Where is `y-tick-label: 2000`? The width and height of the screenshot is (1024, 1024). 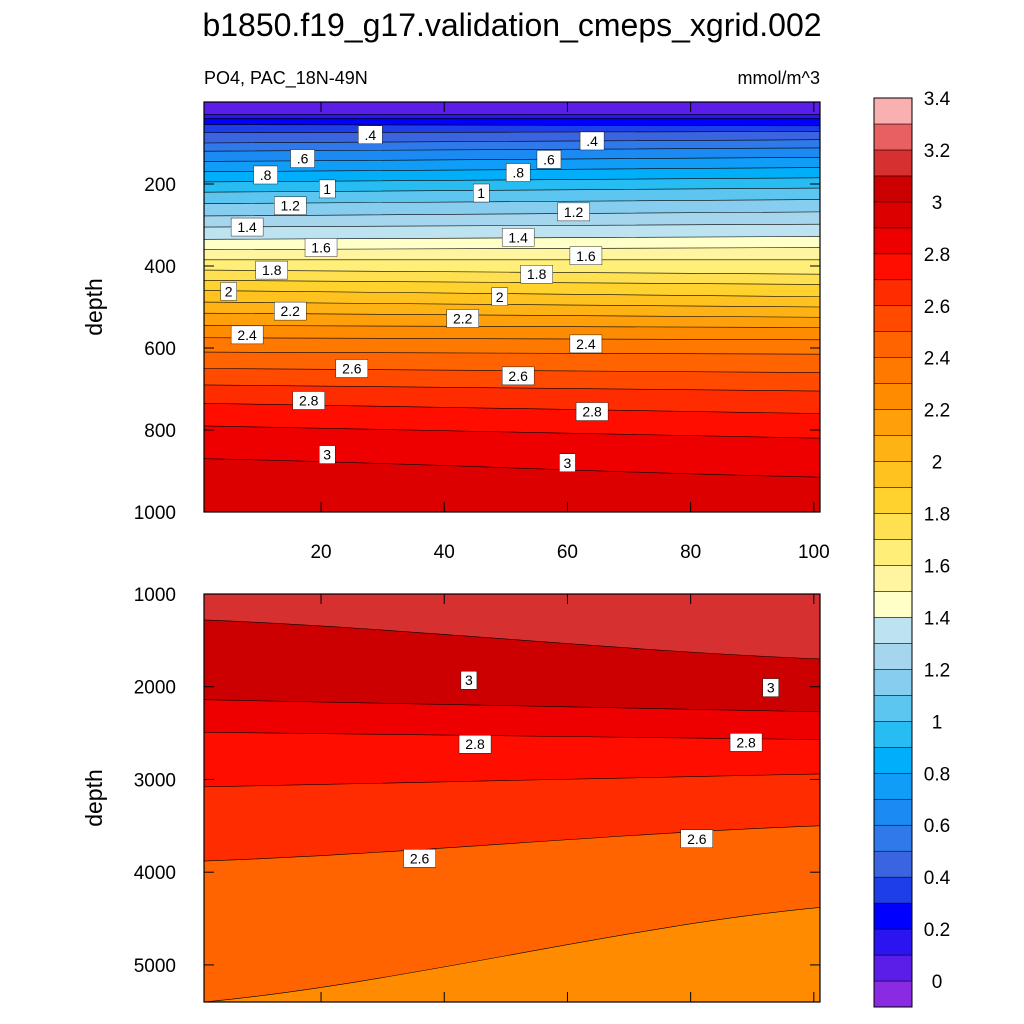 y-tick-label: 2000 is located at coordinates (155, 688).